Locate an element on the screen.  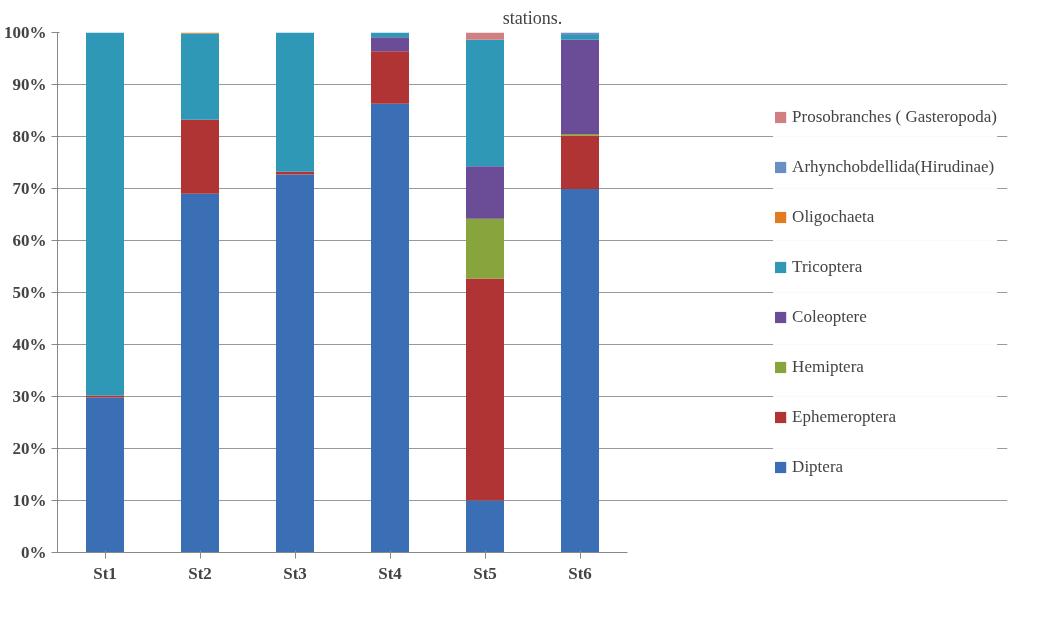
legend-label: Diptera is located at coordinates (818, 467).